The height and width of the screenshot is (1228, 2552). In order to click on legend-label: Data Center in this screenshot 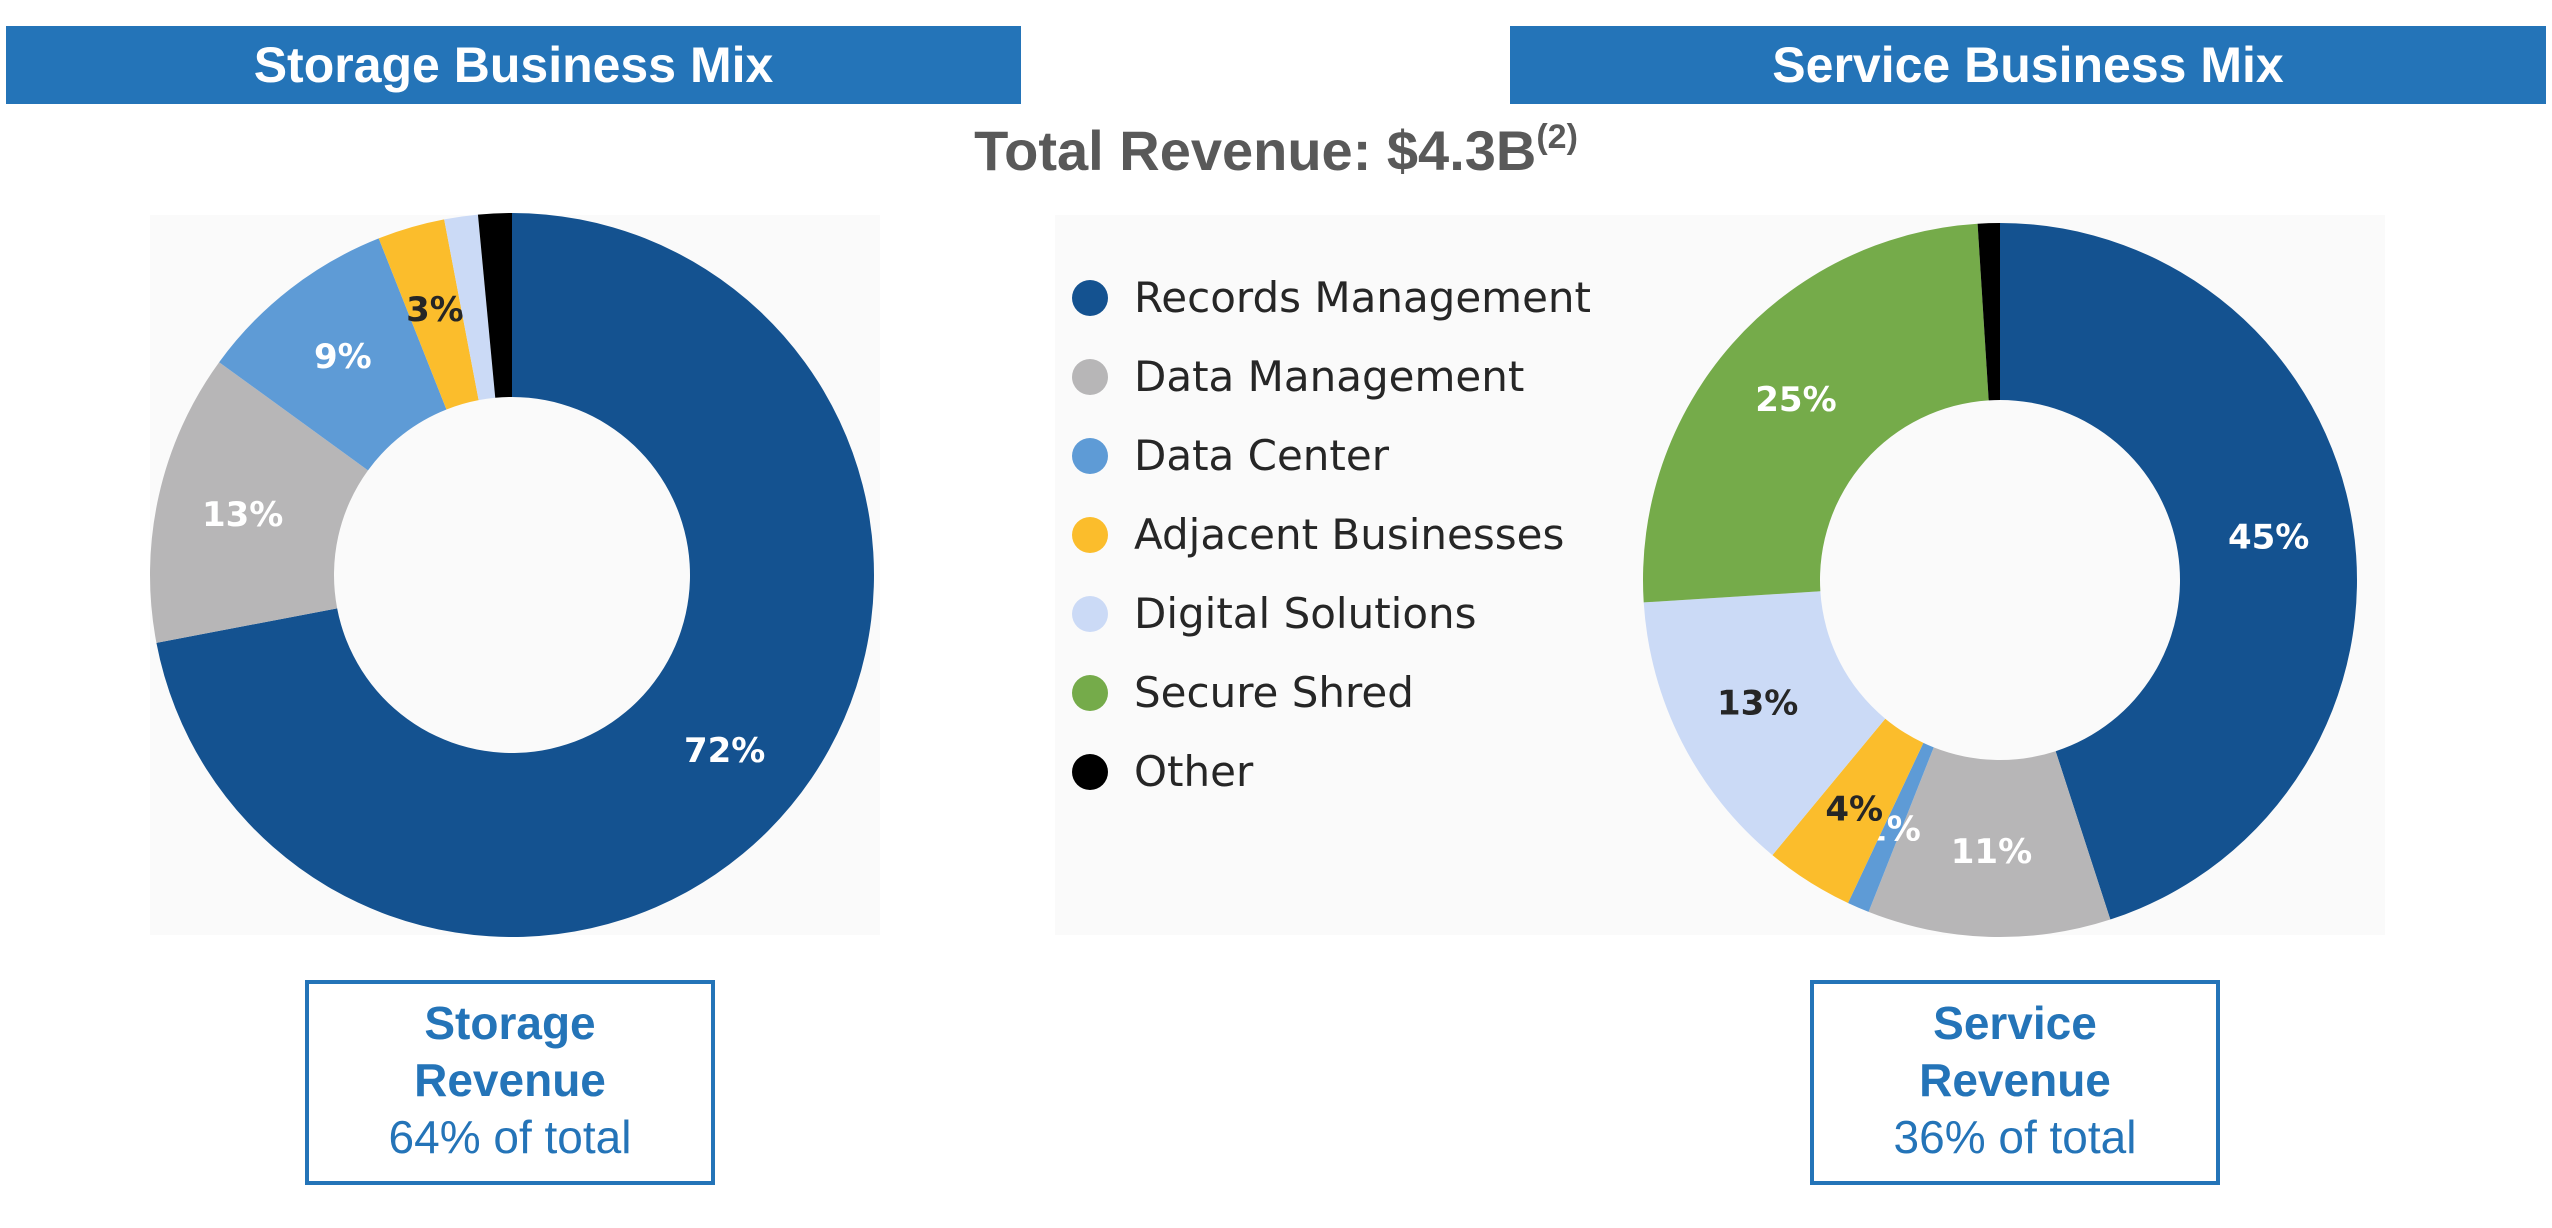, I will do `click(1261, 455)`.